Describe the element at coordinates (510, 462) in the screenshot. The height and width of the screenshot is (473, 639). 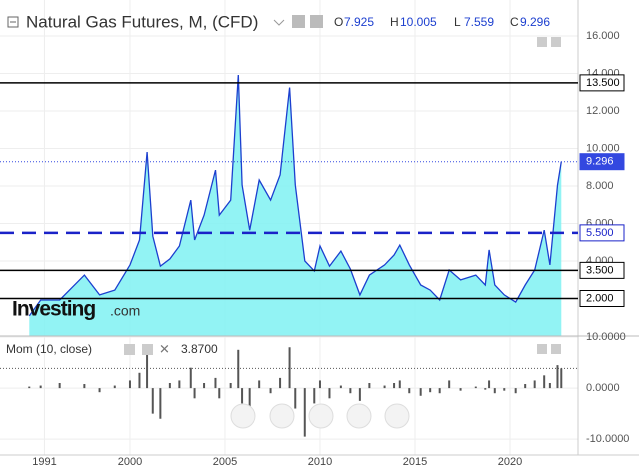
I see `x-tick-label: 2020` at that location.